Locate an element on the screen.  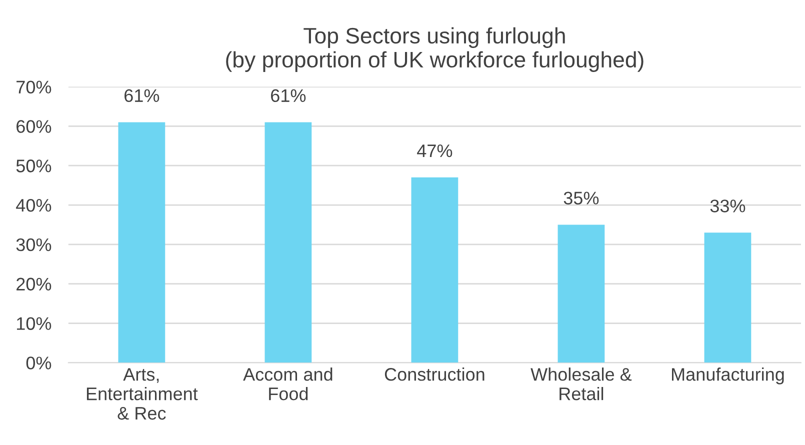
x-tick-label: Arts, Entertainment & Rec is located at coordinates (142, 394).